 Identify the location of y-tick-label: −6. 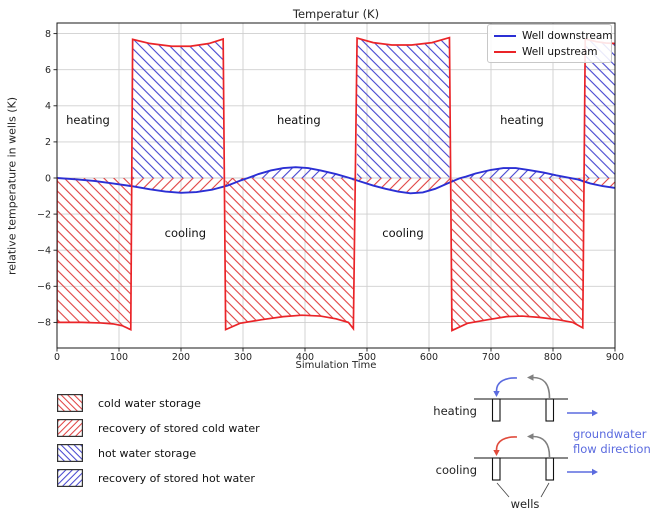
(44, 287).